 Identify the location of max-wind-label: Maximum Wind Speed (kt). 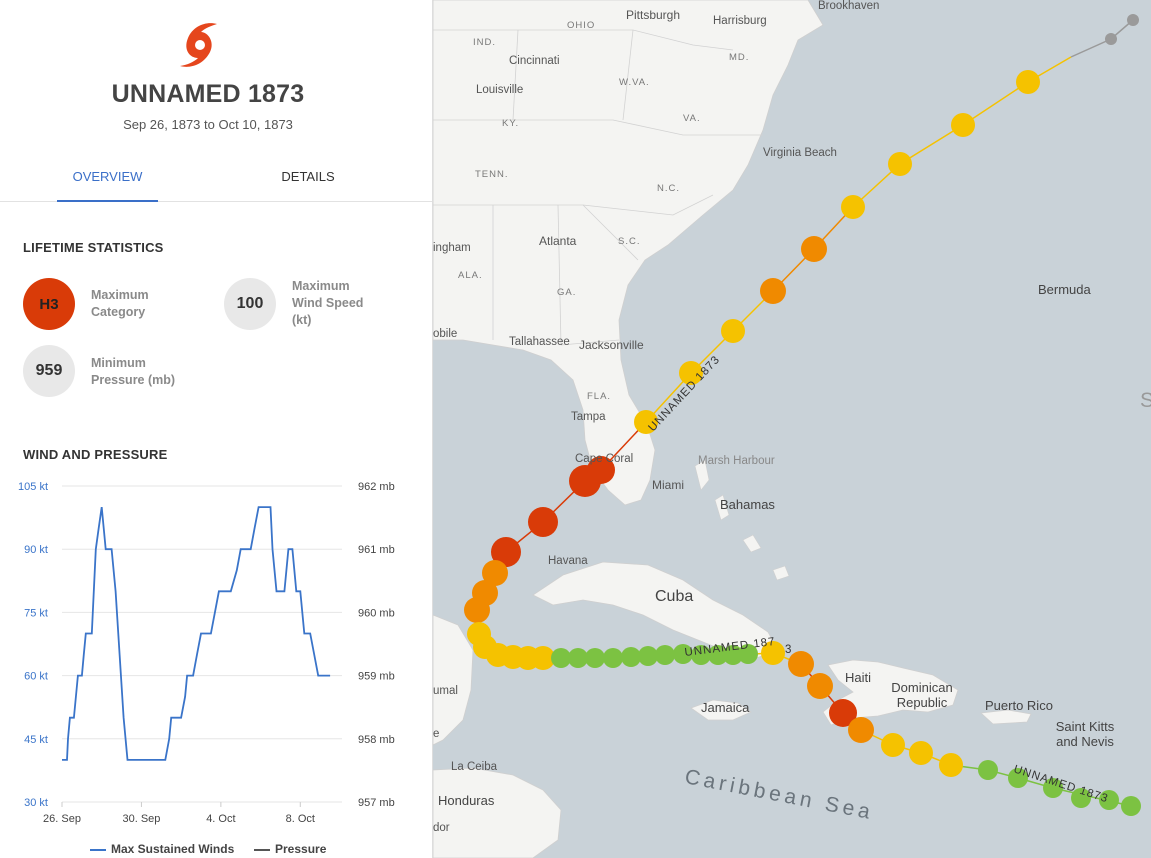
(328, 303).